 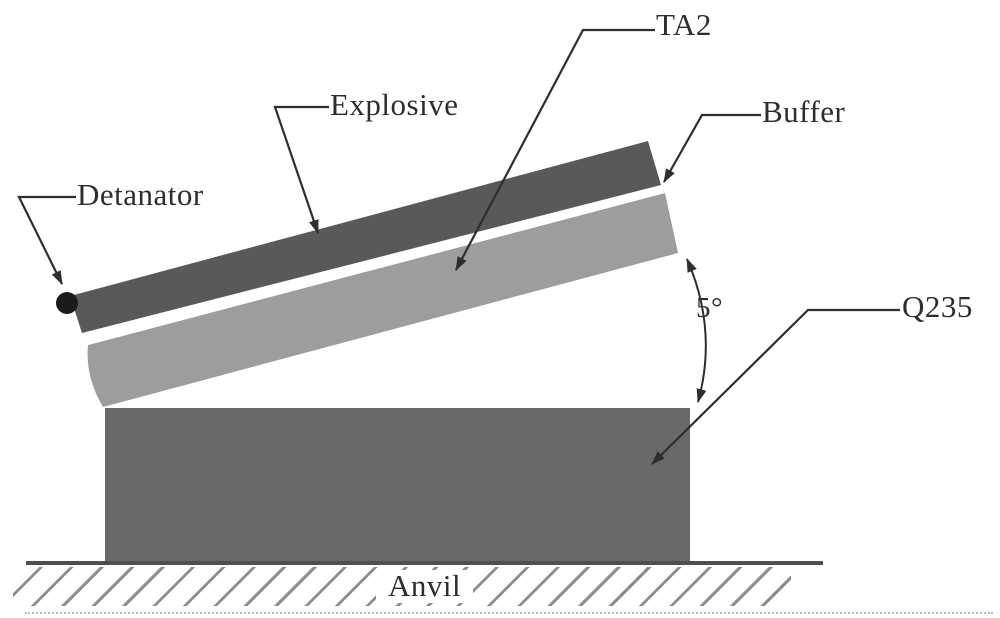 What do you see at coordinates (804, 111) in the screenshot?
I see `label-buffer: Buffer` at bounding box center [804, 111].